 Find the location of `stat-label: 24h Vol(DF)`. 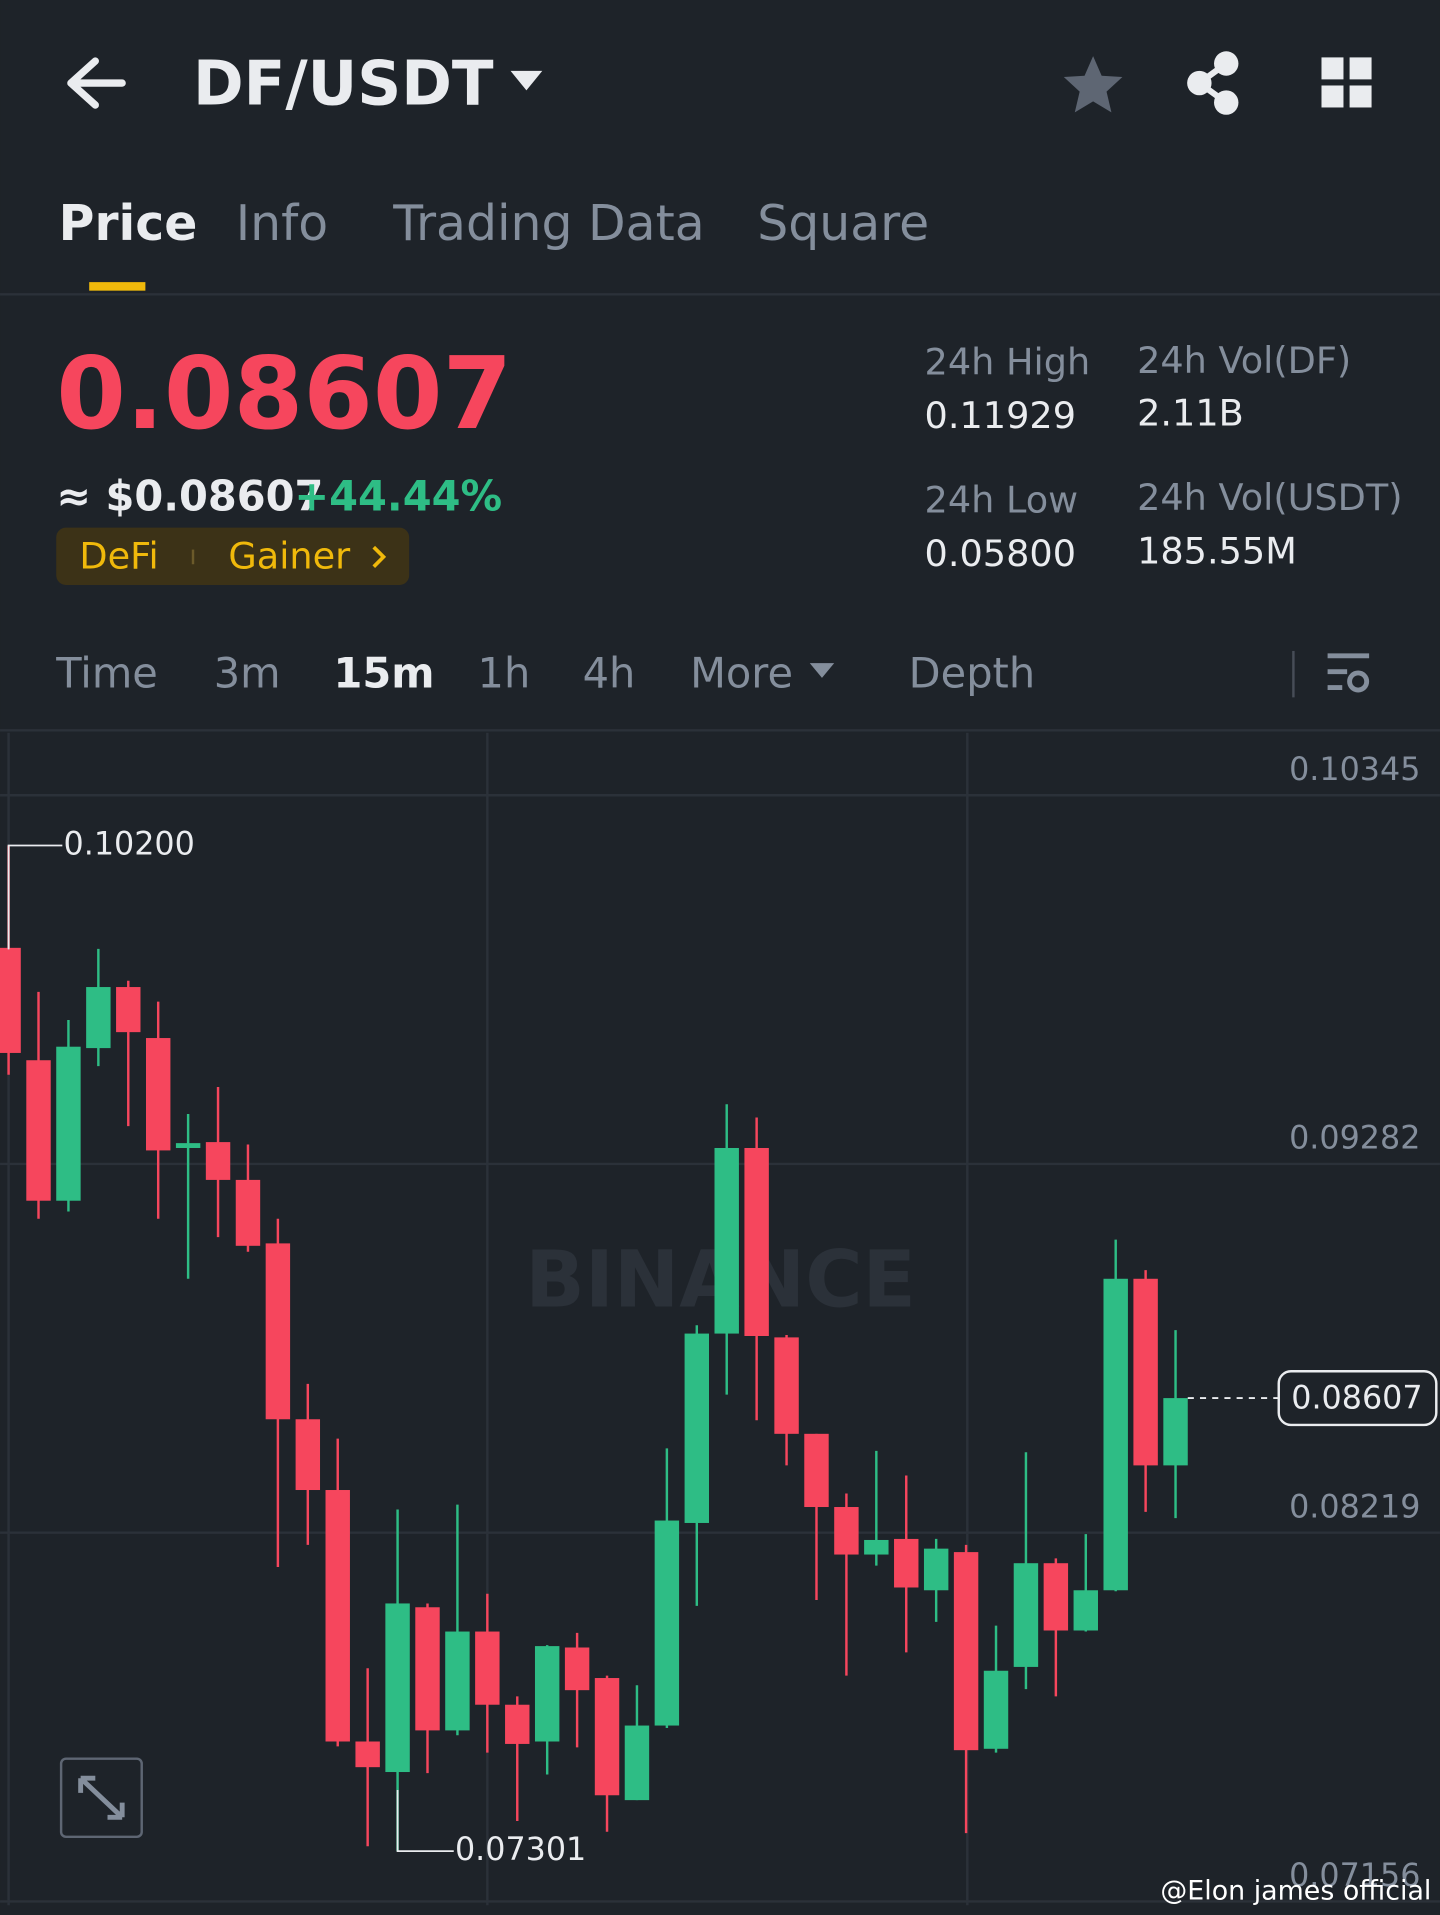

stat-label: 24h Vol(DF) is located at coordinates (1244, 360).